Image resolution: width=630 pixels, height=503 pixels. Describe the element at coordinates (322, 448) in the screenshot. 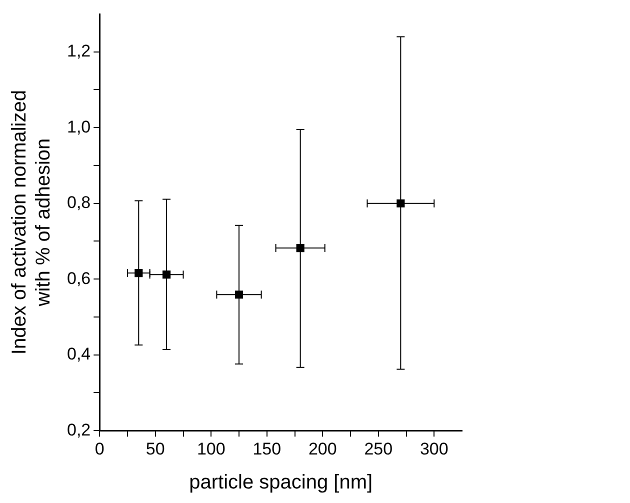

I see `x-tick-label: 200` at that location.